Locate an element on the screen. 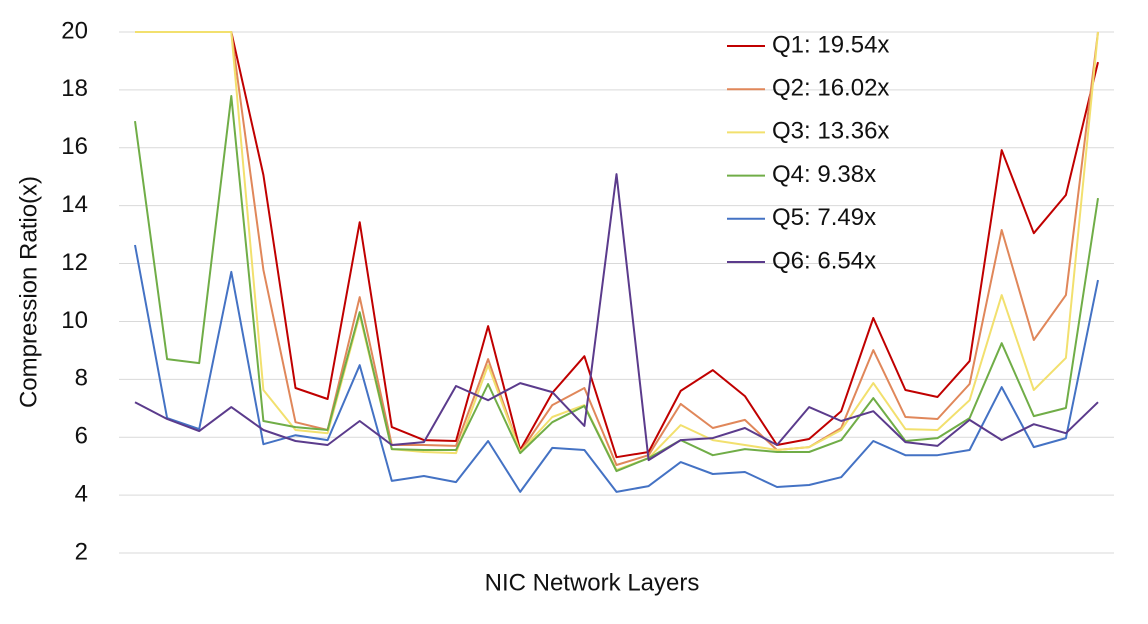 The height and width of the screenshot is (624, 1148). y-tick-label: 18 is located at coordinates (74, 88).